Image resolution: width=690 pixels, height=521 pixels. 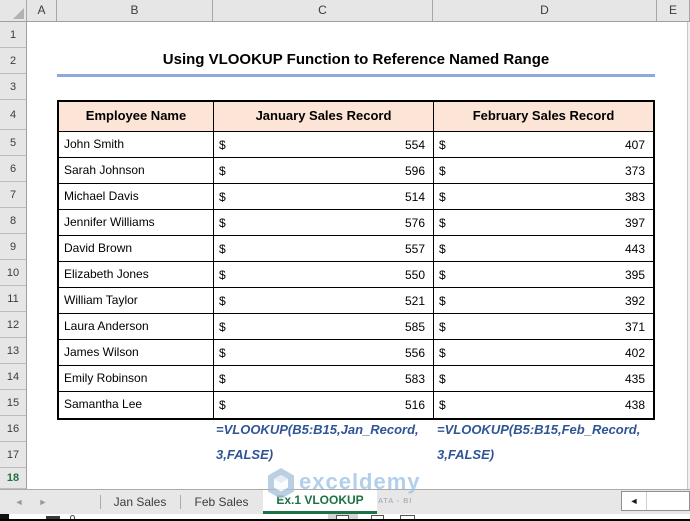 I want to click on row-header-18: 18, so click(x=13, y=478).